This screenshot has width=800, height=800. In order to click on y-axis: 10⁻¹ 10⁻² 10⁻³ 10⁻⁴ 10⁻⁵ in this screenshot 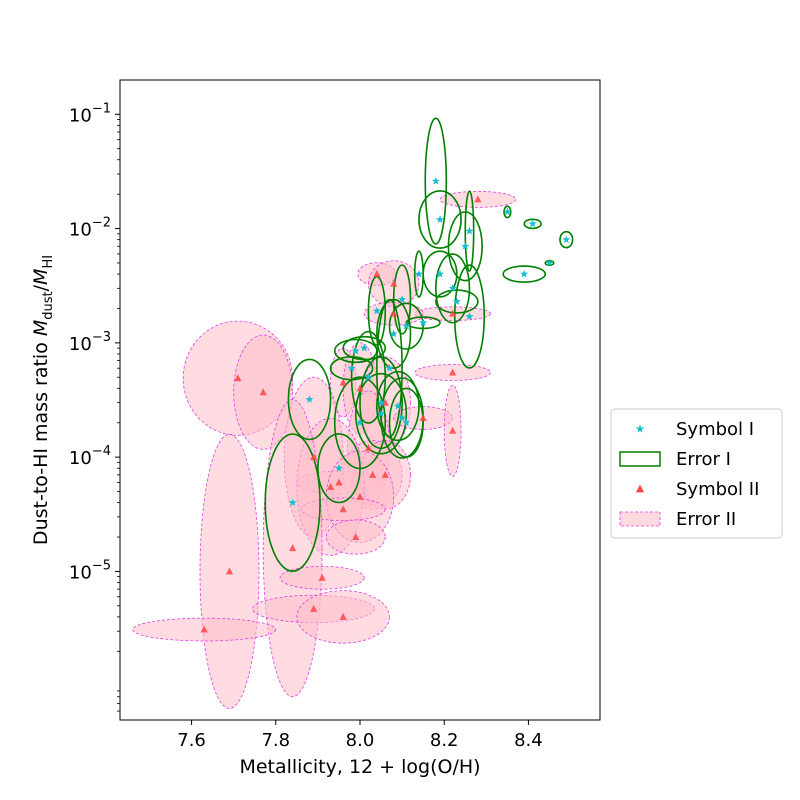, I will do `click(94, 406)`.